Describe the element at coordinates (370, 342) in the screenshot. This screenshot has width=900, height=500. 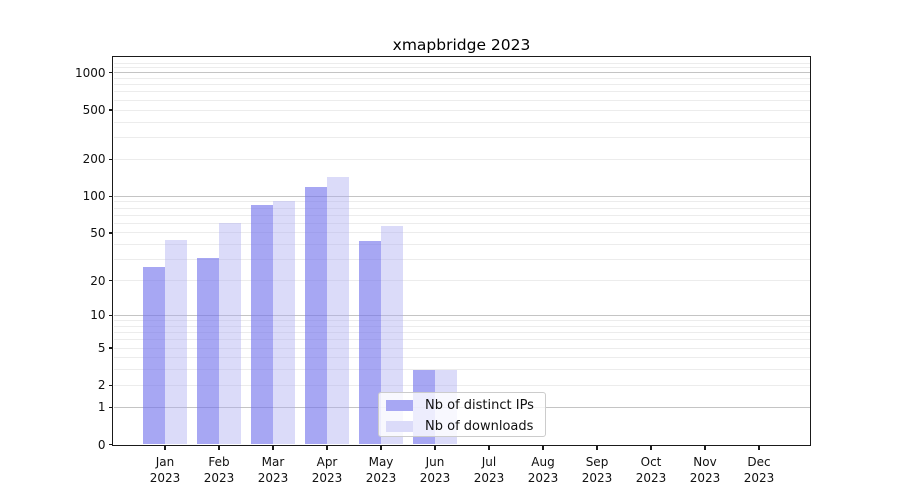
I see `bar-may-distinct-ips` at that location.